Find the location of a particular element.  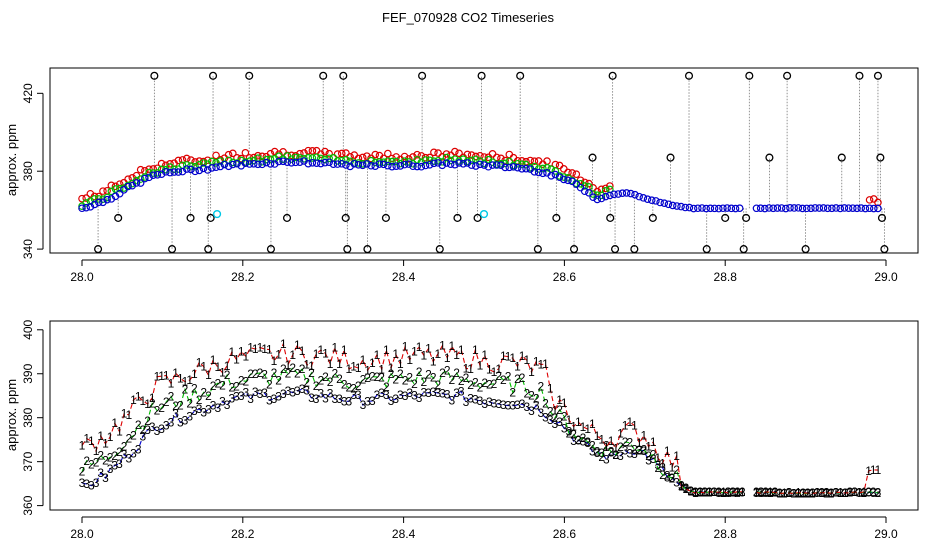

x-tick-label: 29.0 is located at coordinates (886, 277).